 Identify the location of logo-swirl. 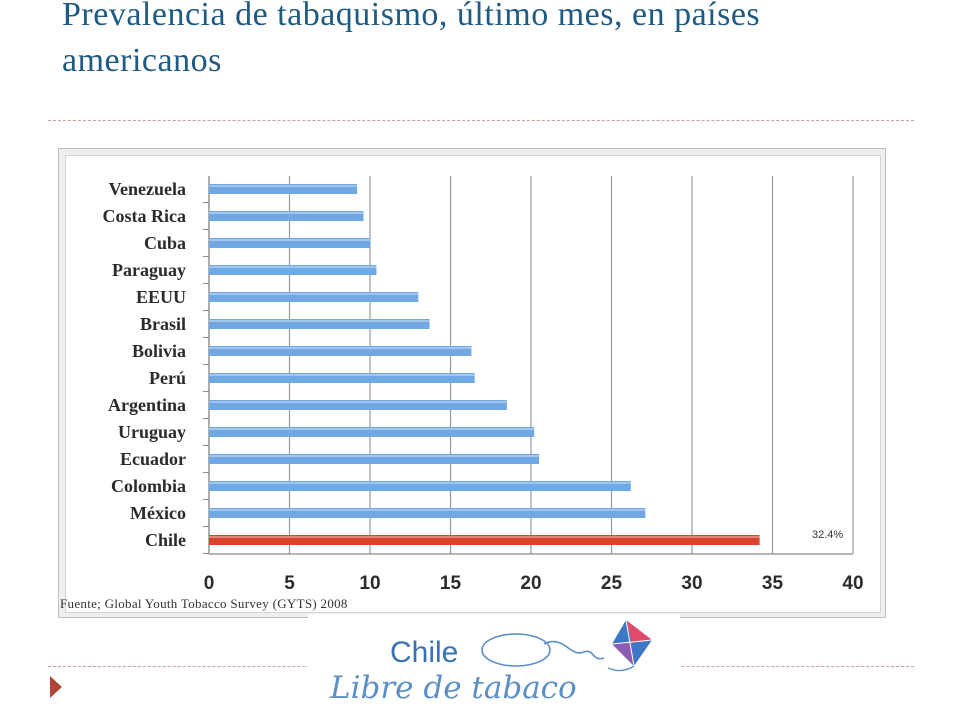
(516, 650).